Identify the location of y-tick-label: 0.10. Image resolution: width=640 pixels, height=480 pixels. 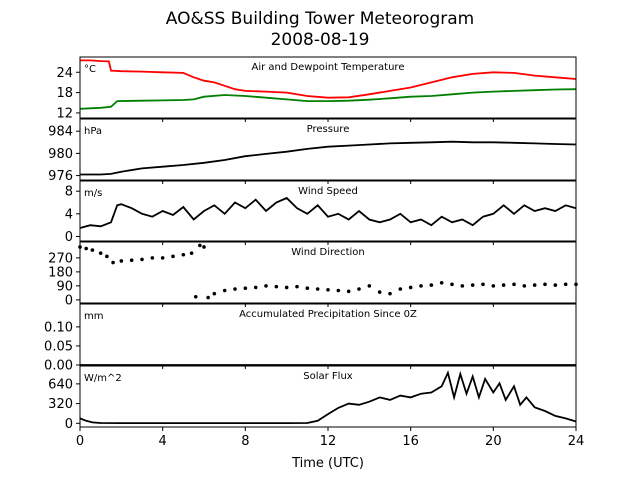
(58, 327).